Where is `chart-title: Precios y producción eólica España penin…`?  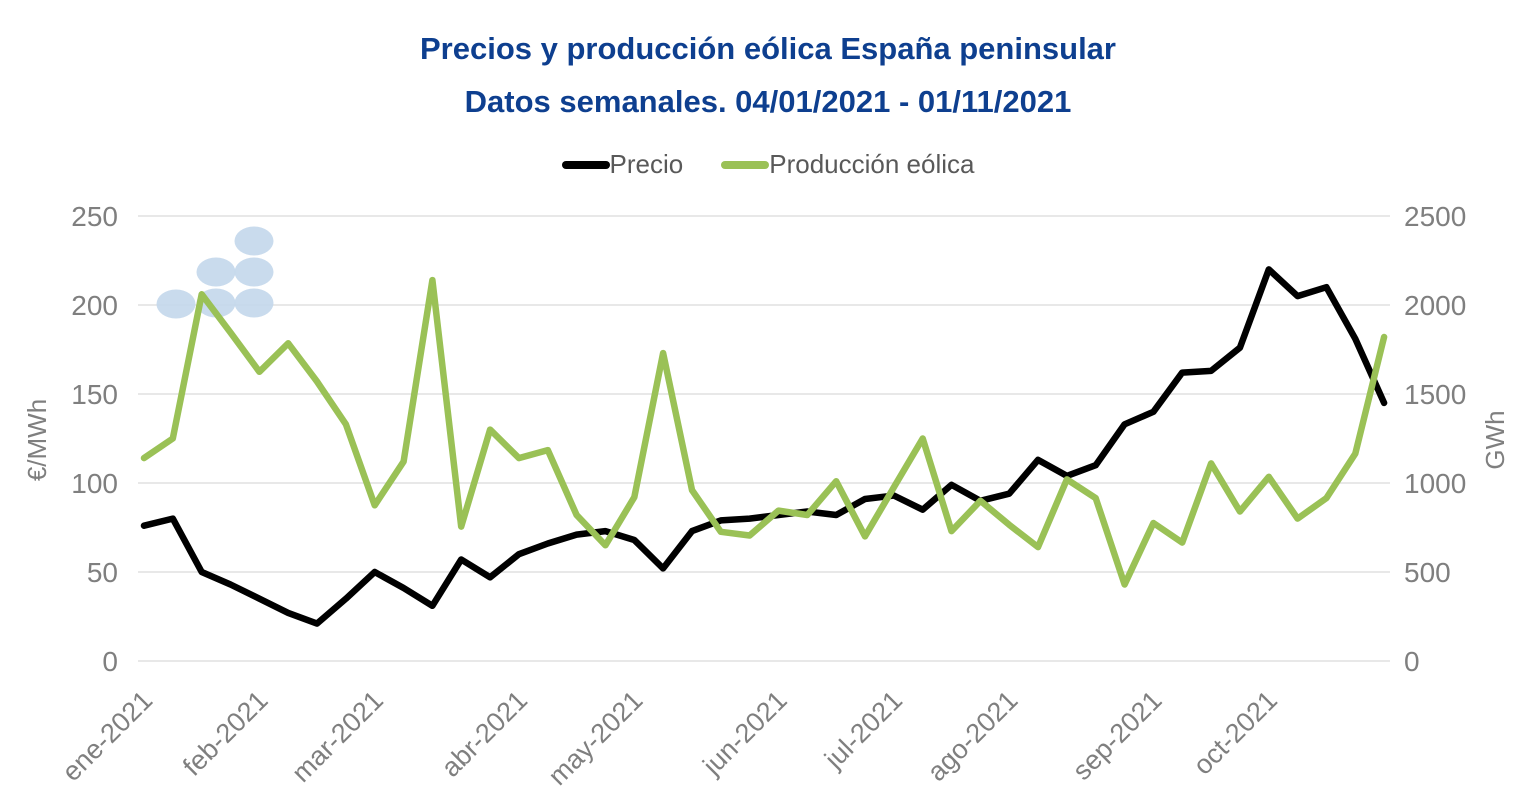
chart-title: Precios y producción eólica España penin… is located at coordinates (768, 75).